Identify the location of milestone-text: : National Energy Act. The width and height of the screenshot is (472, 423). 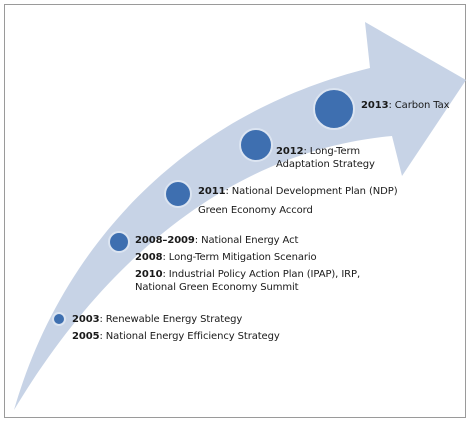
(246, 240).